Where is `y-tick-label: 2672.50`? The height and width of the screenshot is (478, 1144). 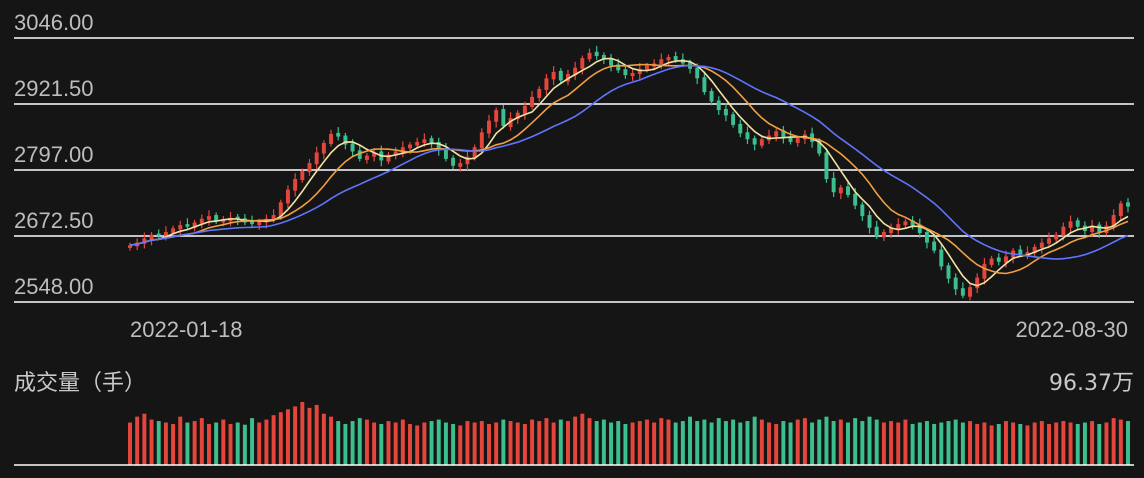
y-tick-label: 2672.50 is located at coordinates (54, 220).